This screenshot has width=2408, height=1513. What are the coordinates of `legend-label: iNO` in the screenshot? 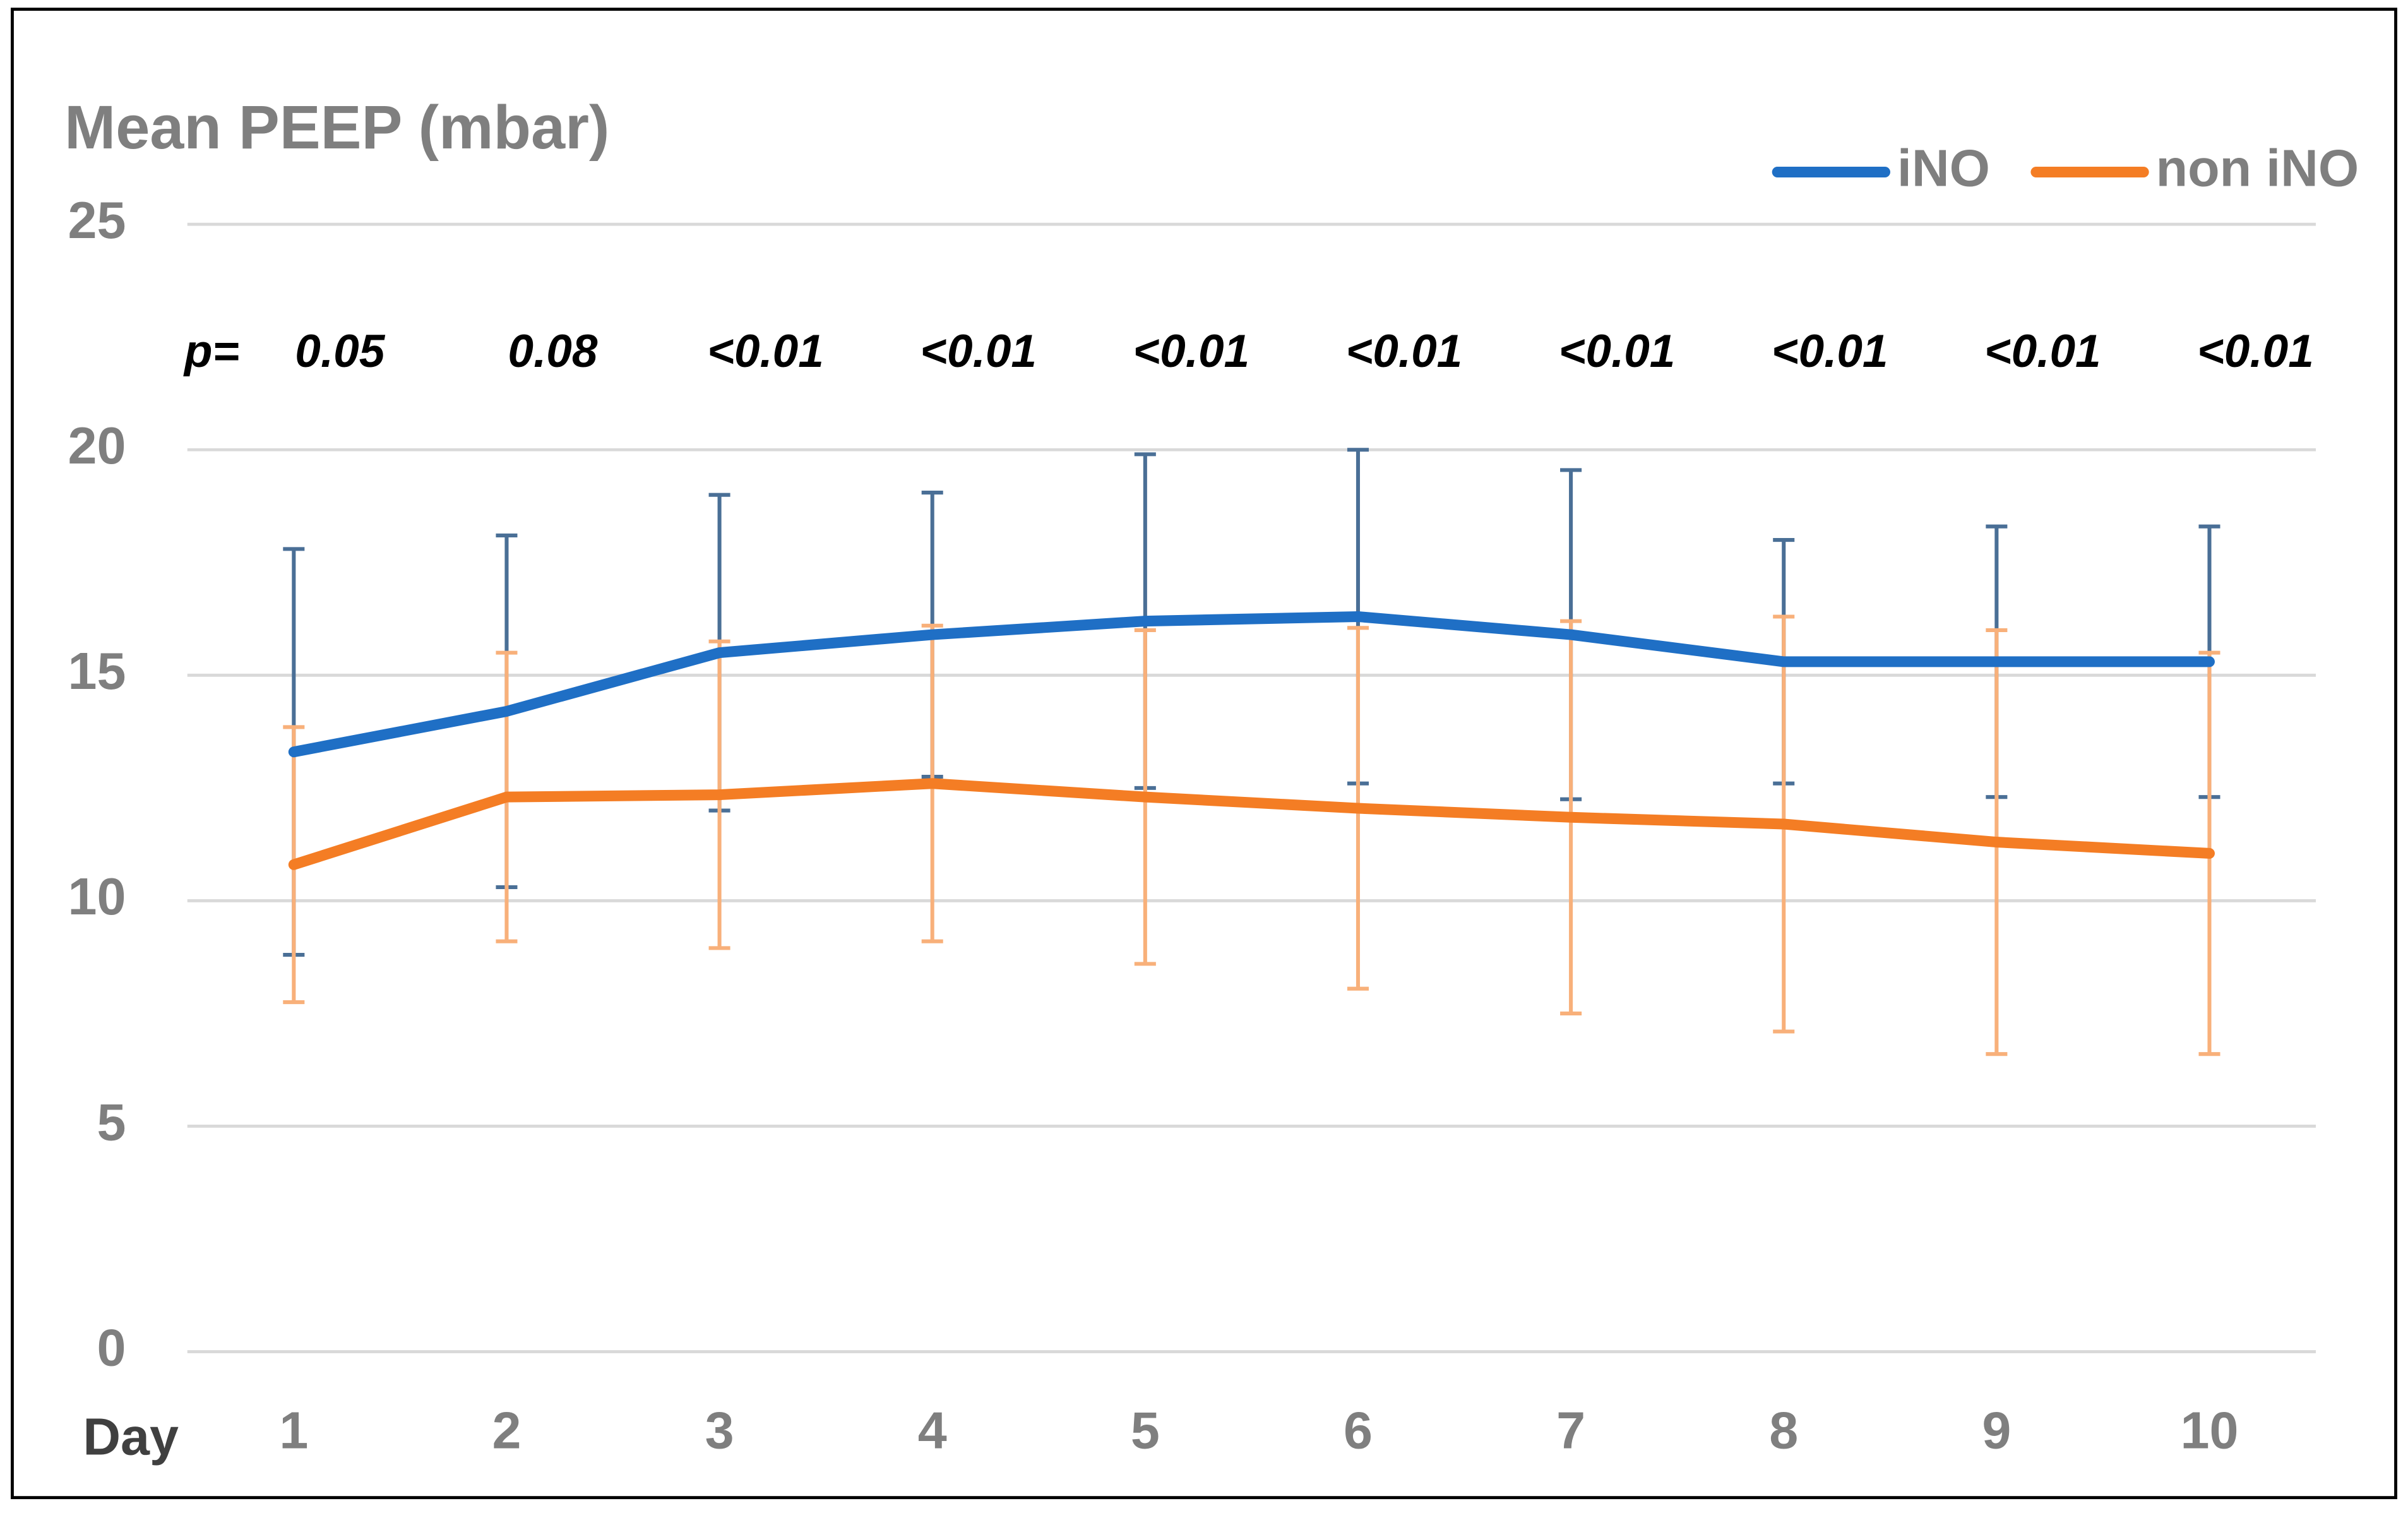 It's located at (1943, 167).